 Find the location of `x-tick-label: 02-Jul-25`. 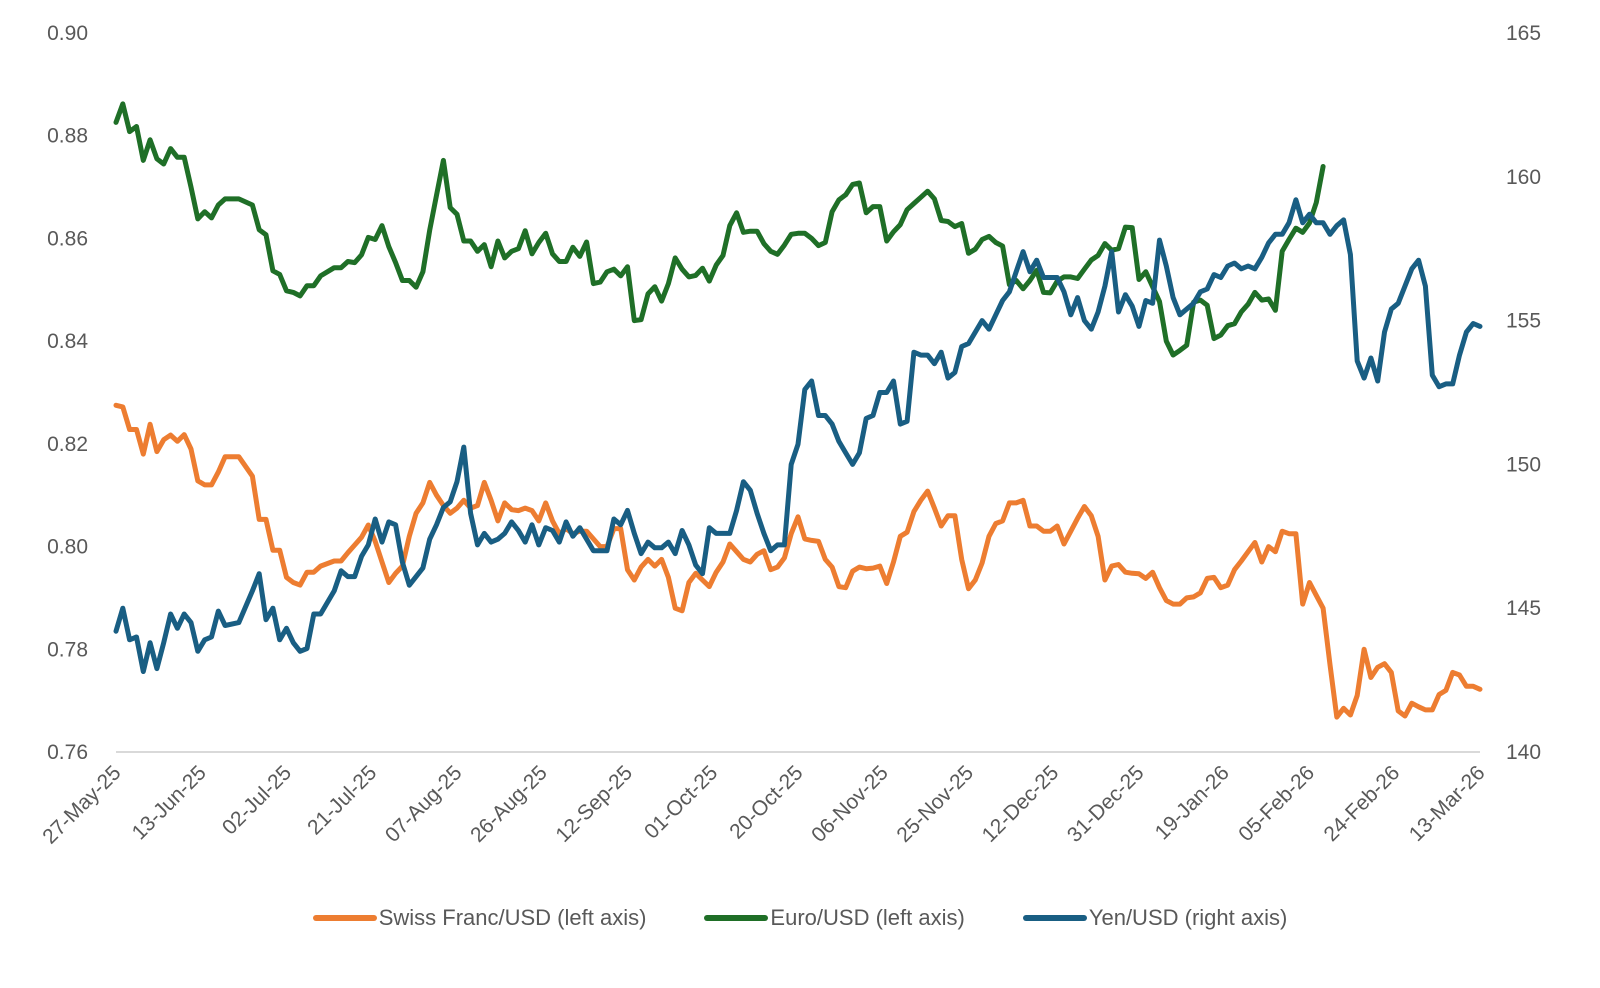

x-tick-label: 02-Jul-25 is located at coordinates (257, 800).